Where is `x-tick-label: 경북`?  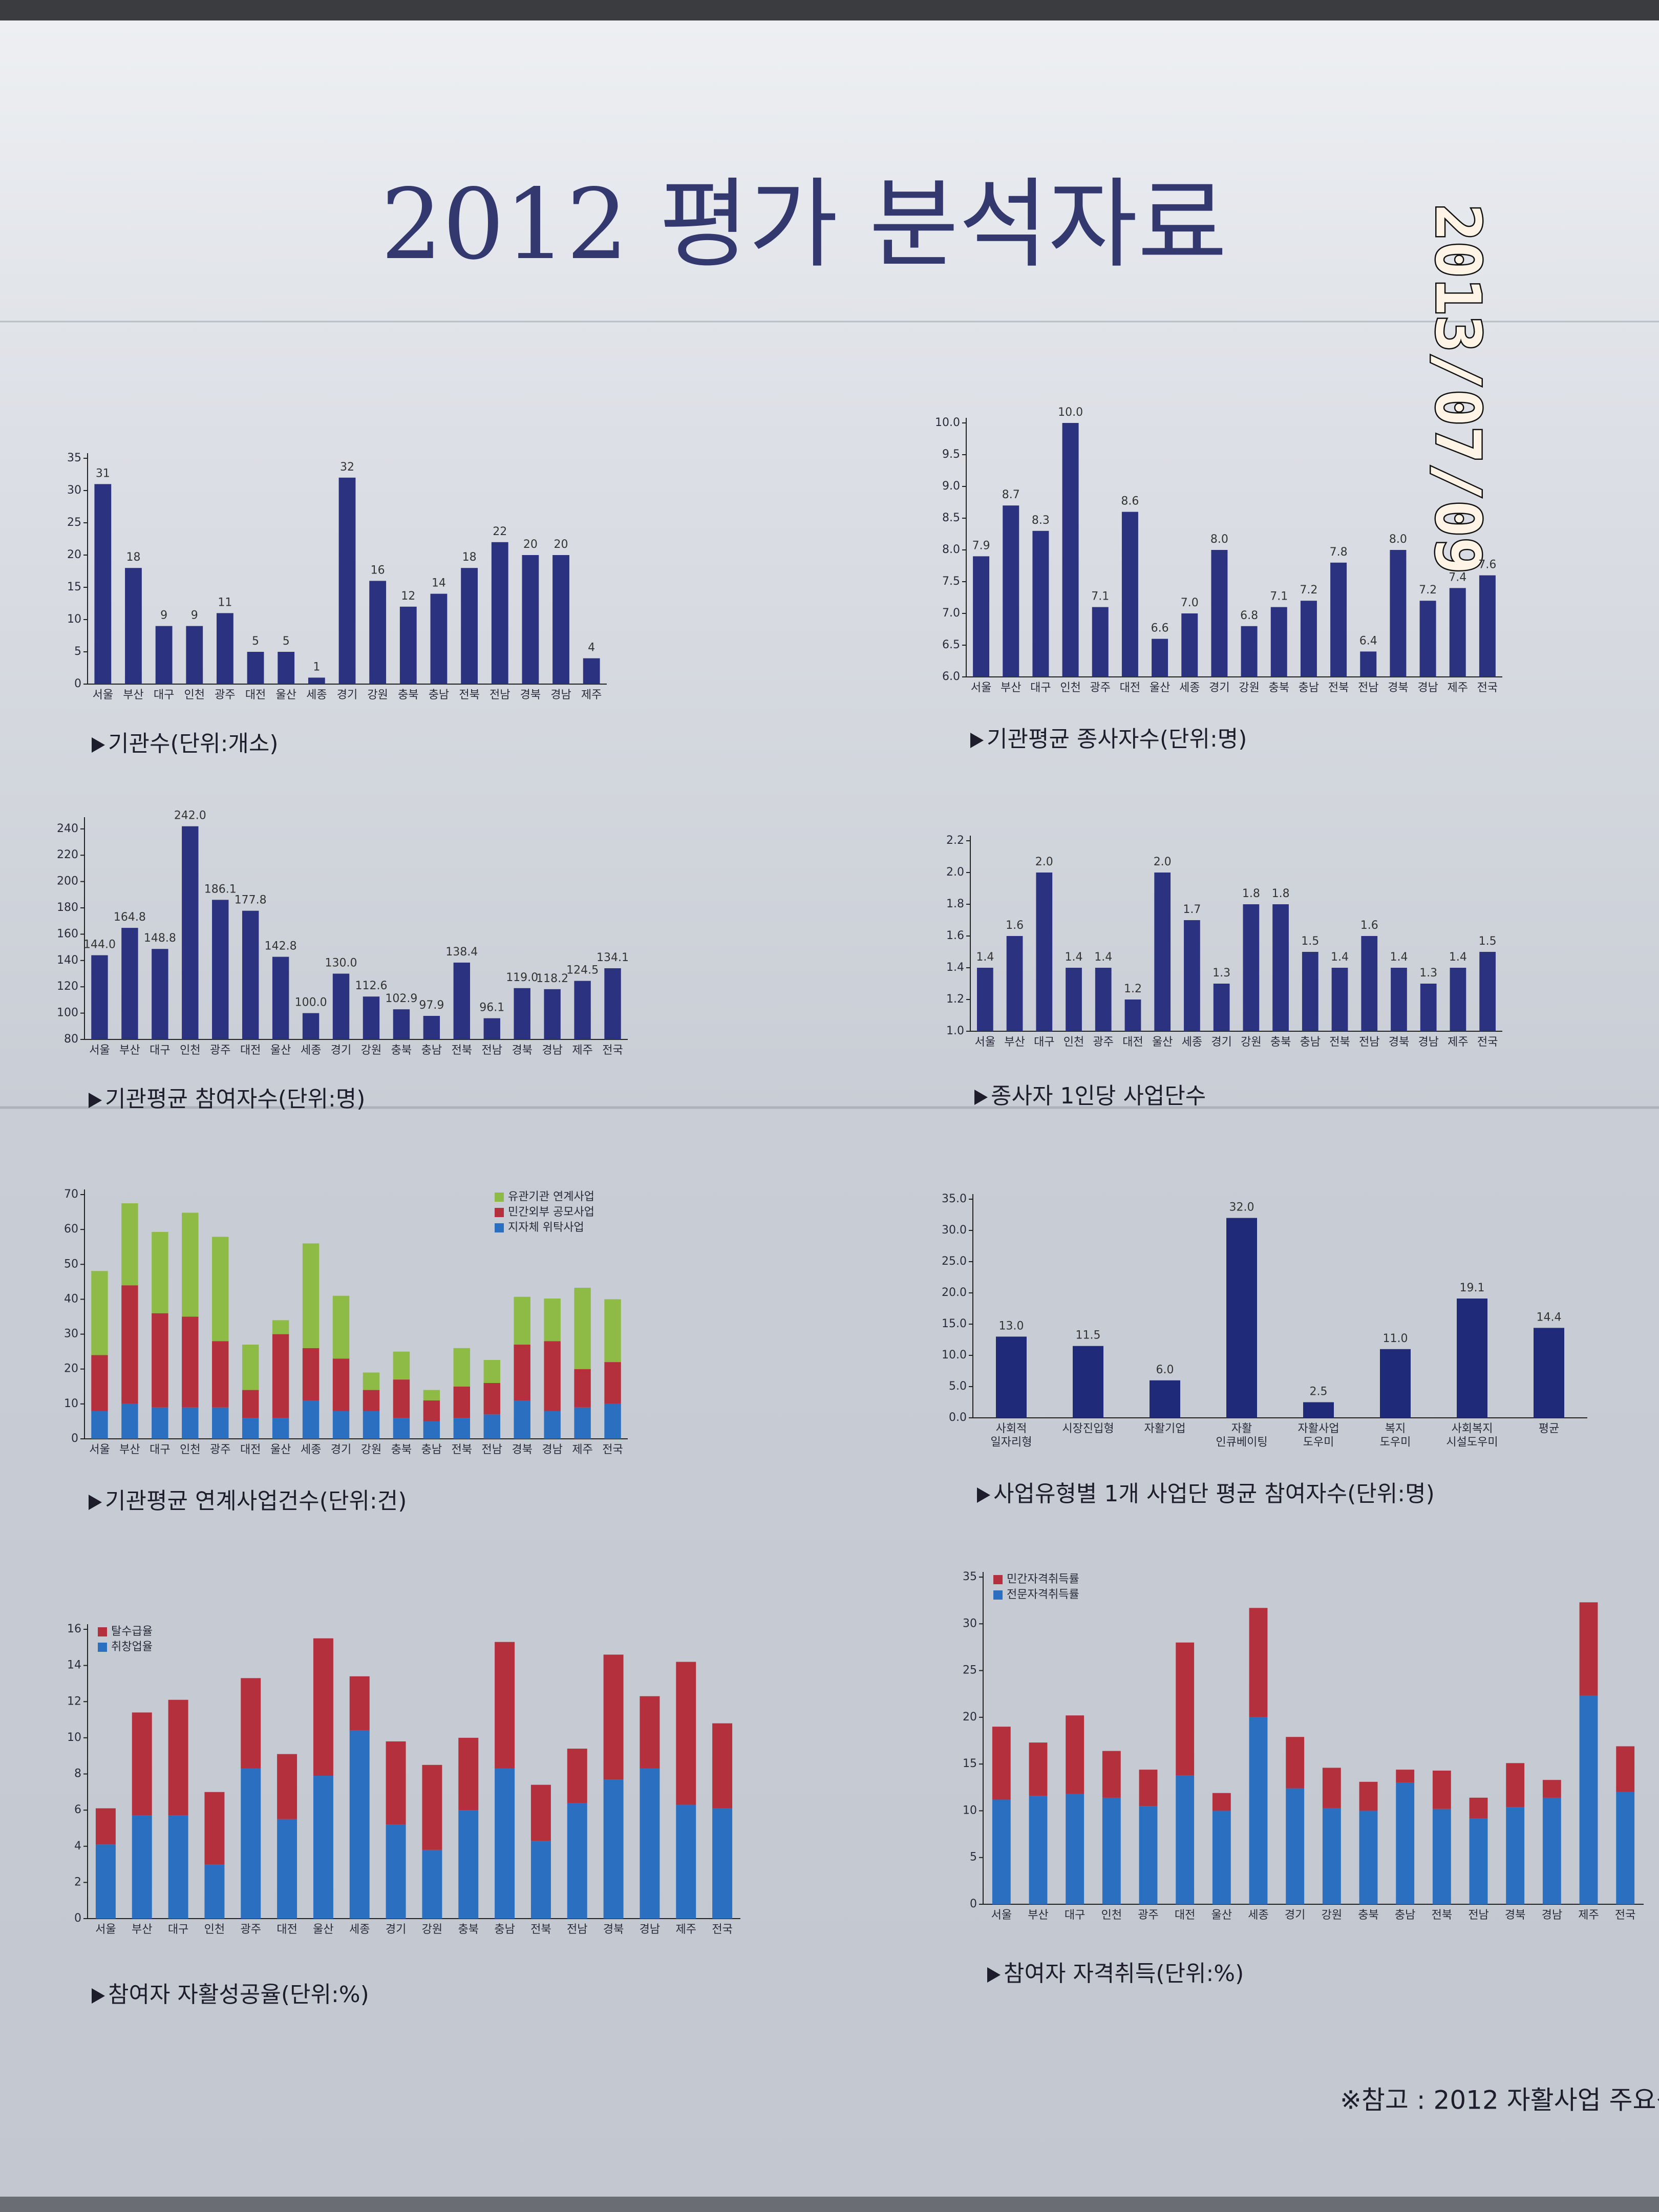
x-tick-label: 경북 is located at coordinates (531, 695).